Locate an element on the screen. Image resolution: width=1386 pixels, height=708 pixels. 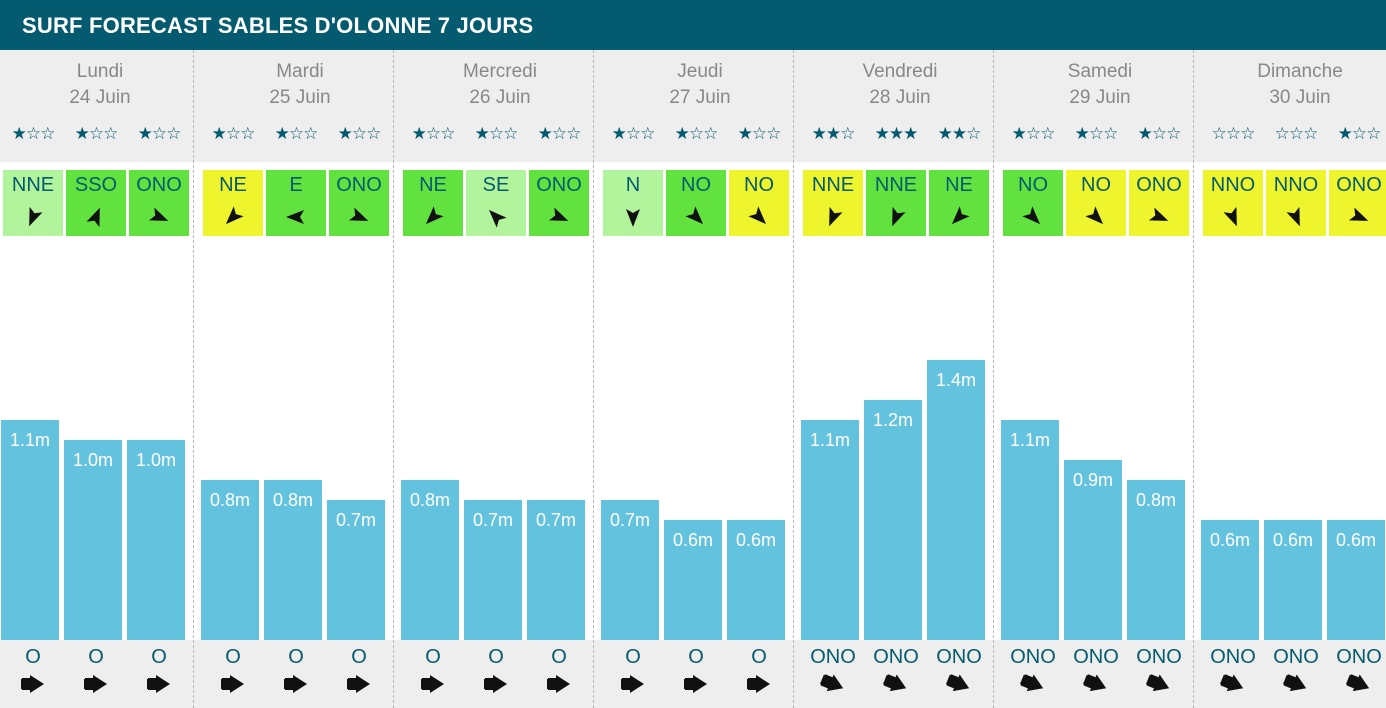
day-header: Mercredi 26 Juin is located at coordinates (500, 106).